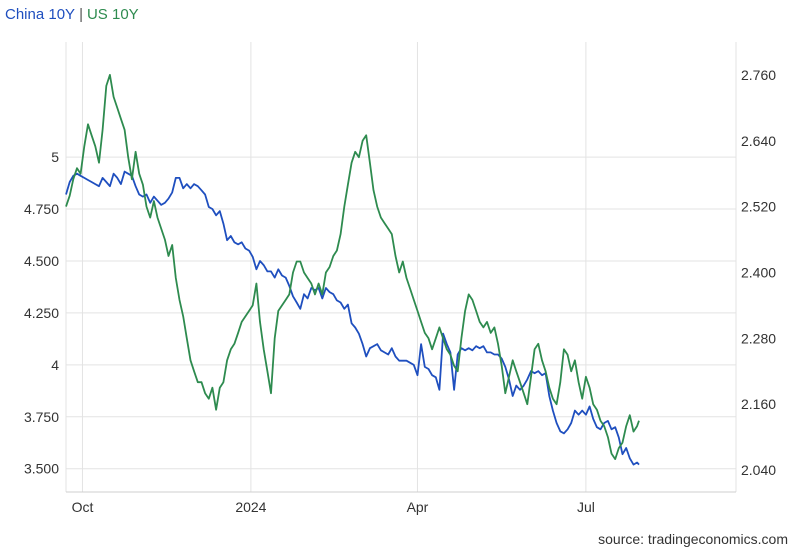 This screenshot has width=800, height=555. I want to click on right-axis-tick-label: 2.280, so click(758, 338).